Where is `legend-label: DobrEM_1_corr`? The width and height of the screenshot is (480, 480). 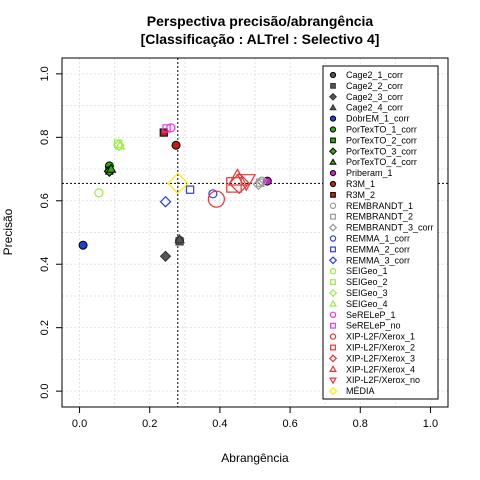 legend-label: DobrEM_1_corr is located at coordinates (378, 119).